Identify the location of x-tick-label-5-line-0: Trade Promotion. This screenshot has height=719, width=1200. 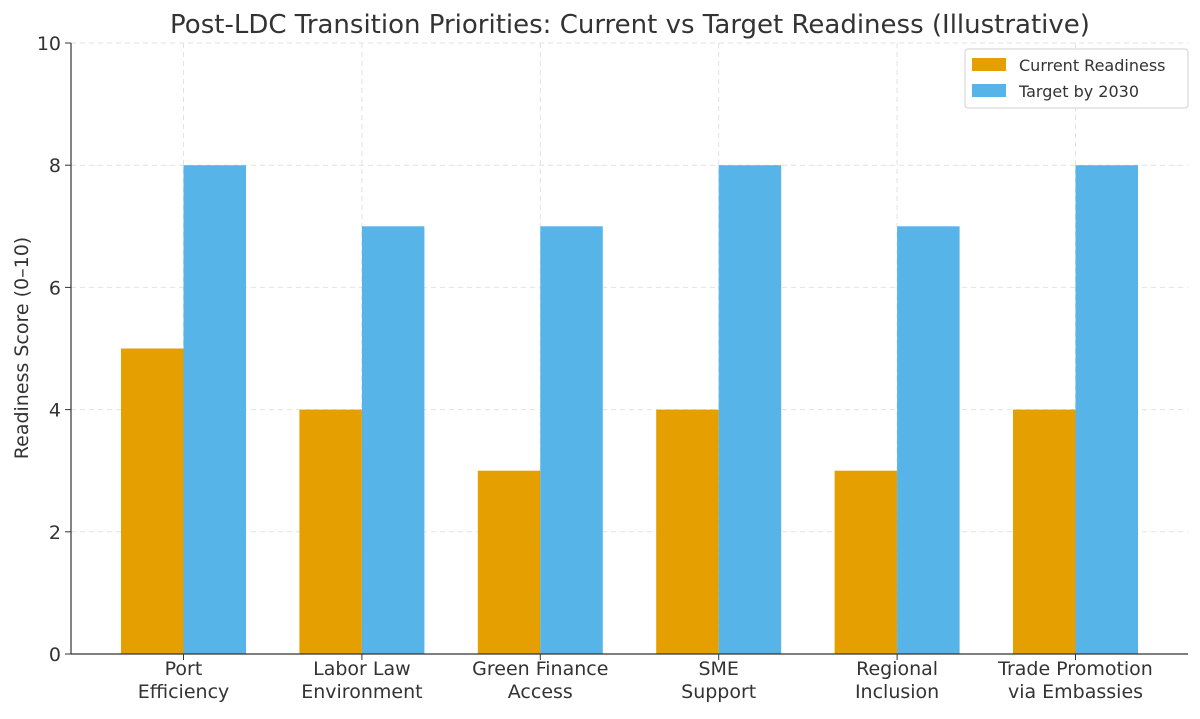
(1075, 669).